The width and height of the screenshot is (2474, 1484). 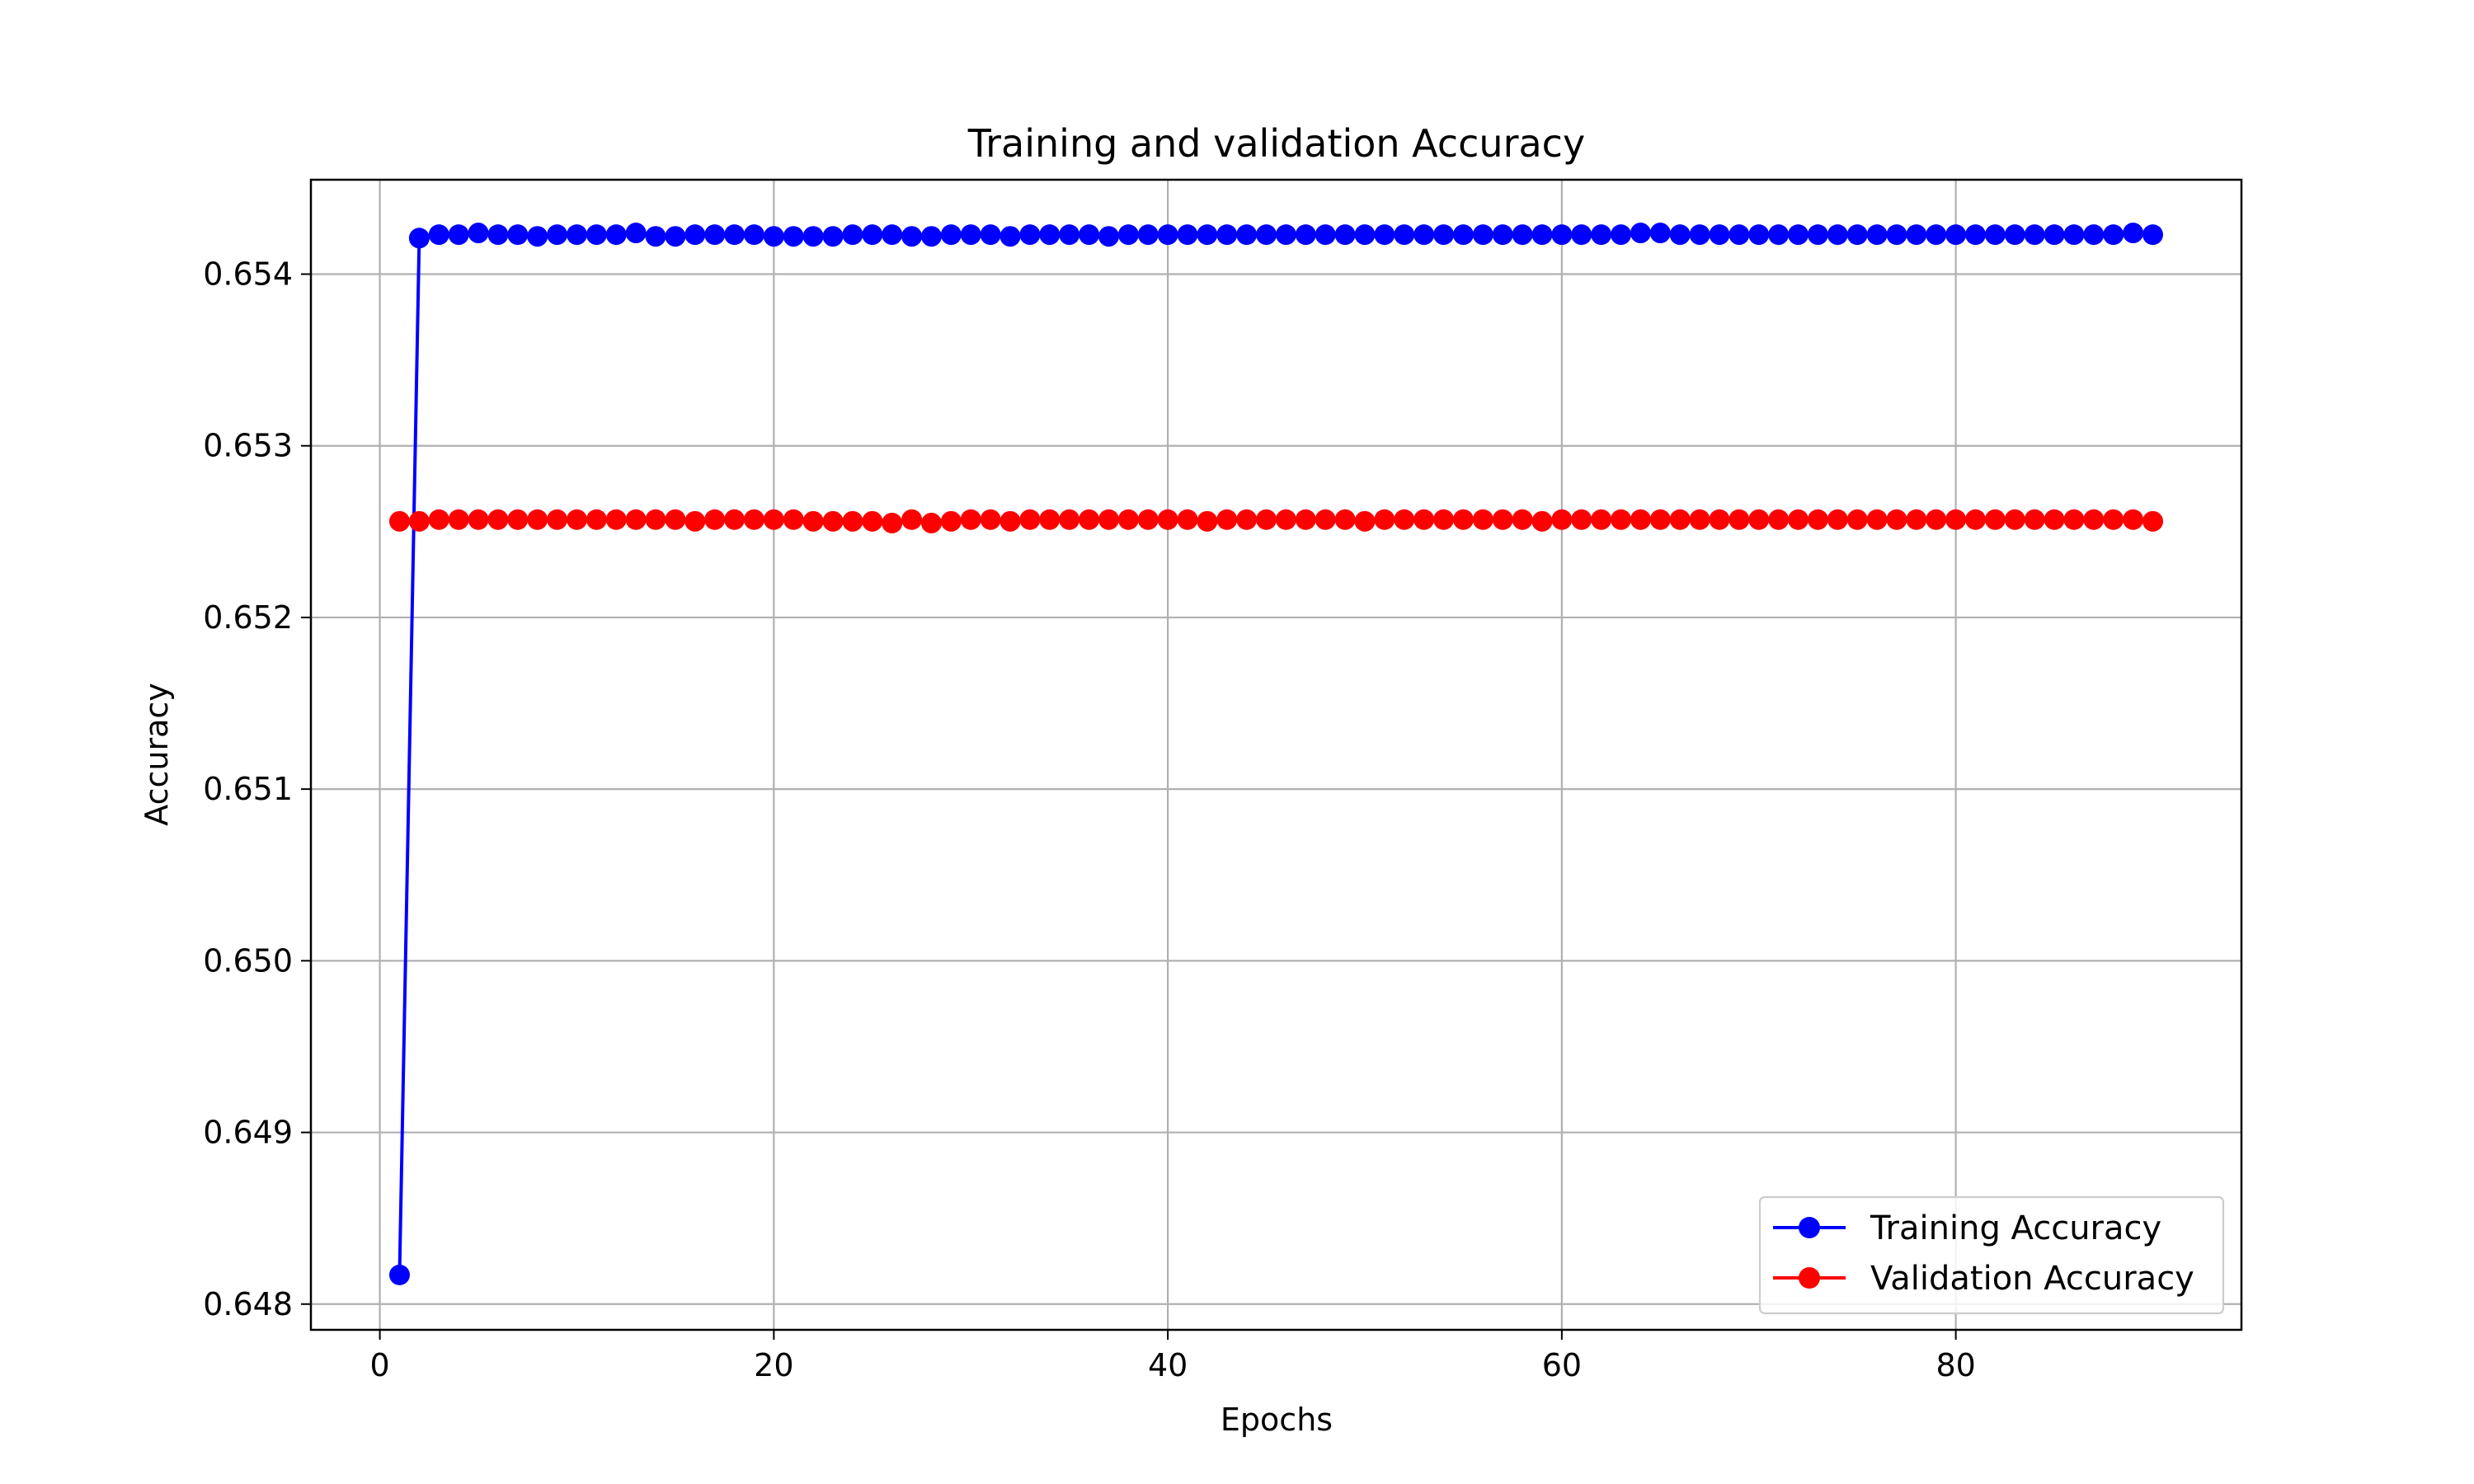 I want to click on x-tick-label: 0, so click(x=380, y=1365).